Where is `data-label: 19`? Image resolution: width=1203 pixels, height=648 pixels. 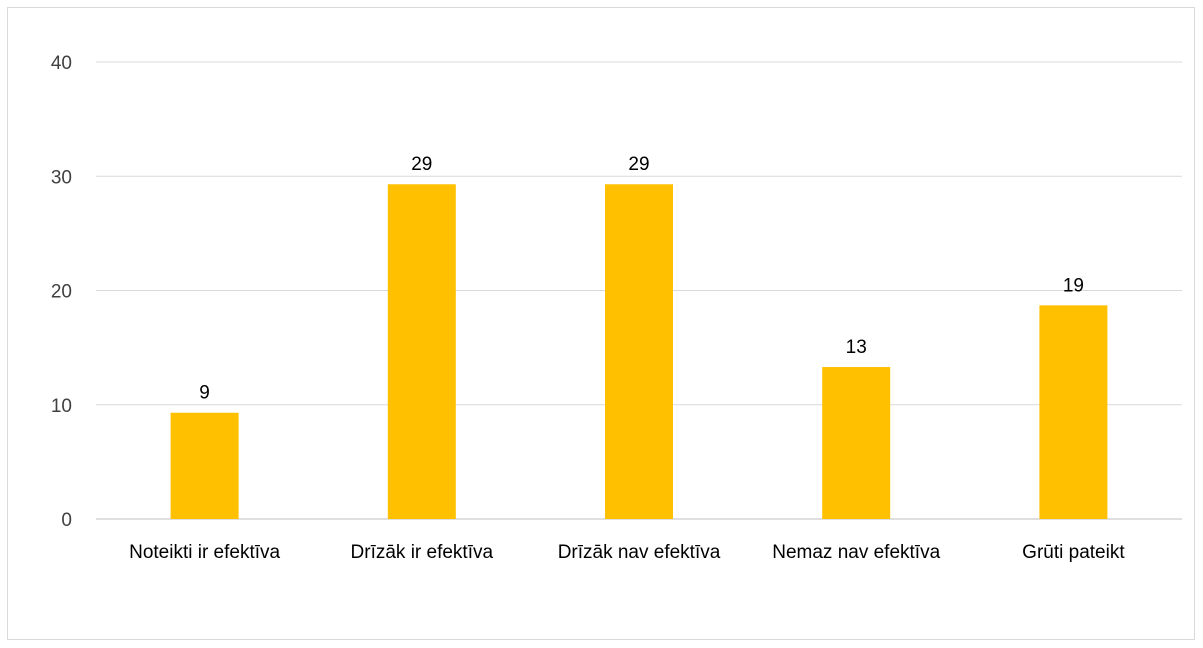 data-label: 19 is located at coordinates (1073, 285).